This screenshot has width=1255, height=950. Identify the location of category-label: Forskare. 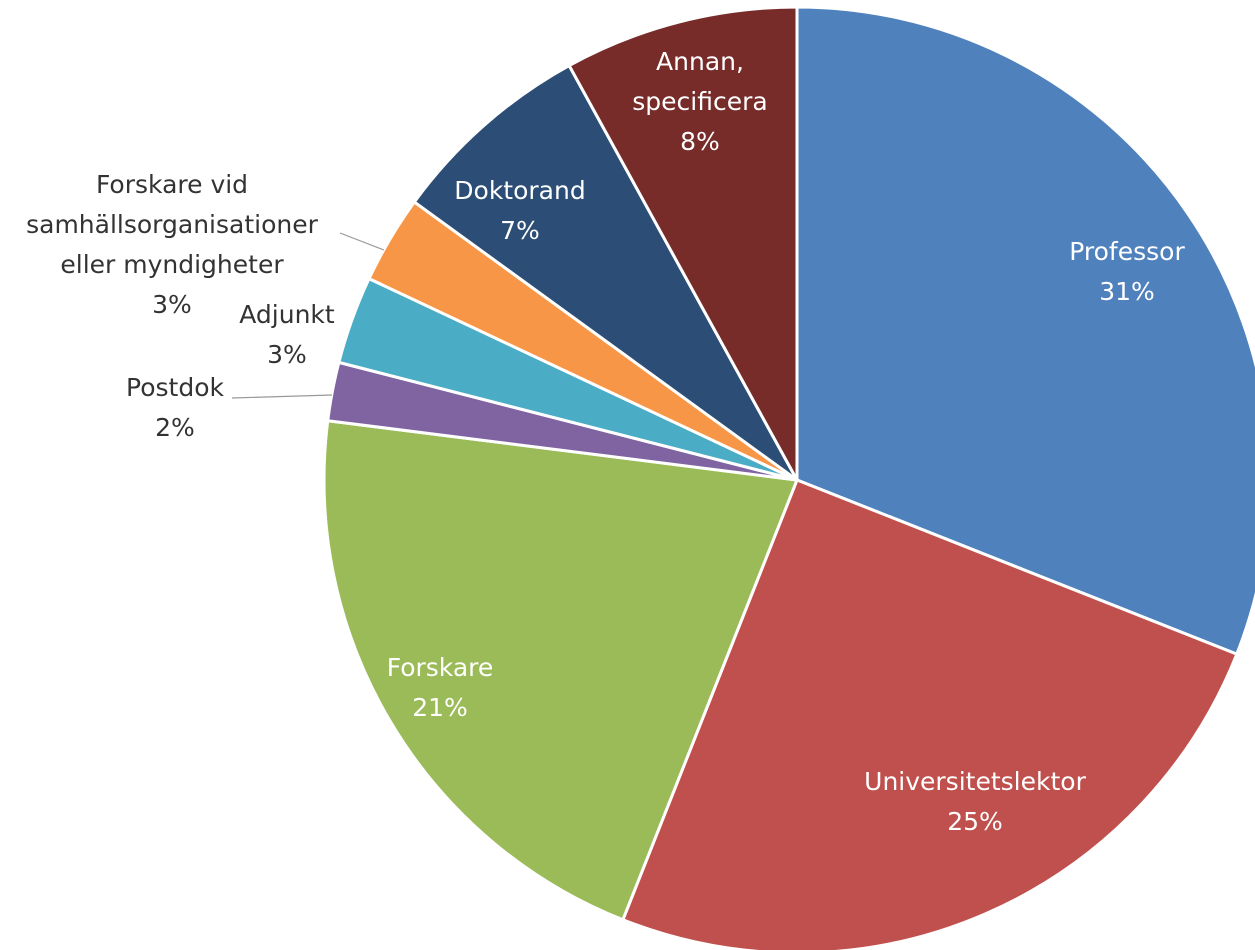
(440, 667).